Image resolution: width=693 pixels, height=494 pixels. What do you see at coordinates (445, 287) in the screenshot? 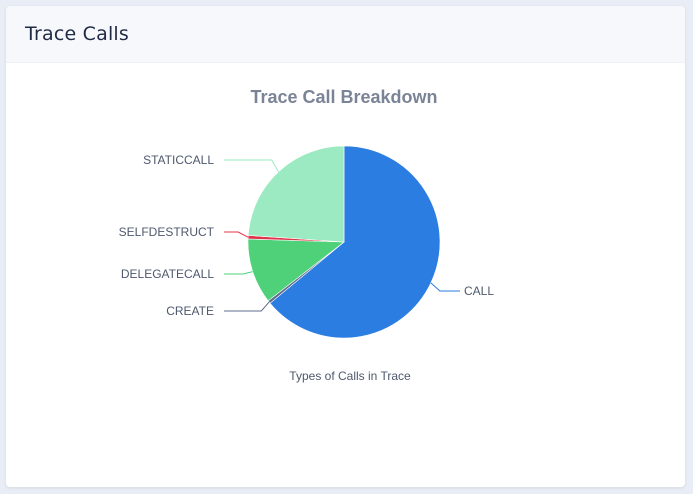
I see `leader-line-call` at bounding box center [445, 287].